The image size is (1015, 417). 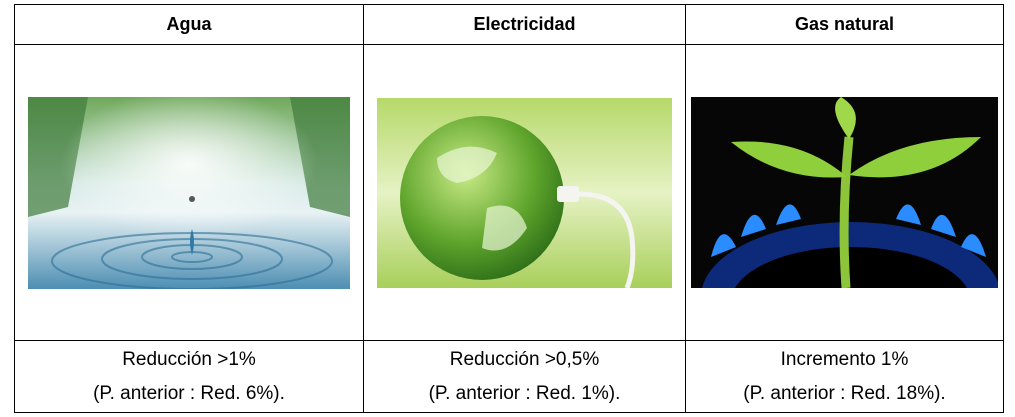 I want to click on result-text: Incremento 1%, so click(x=844, y=359).